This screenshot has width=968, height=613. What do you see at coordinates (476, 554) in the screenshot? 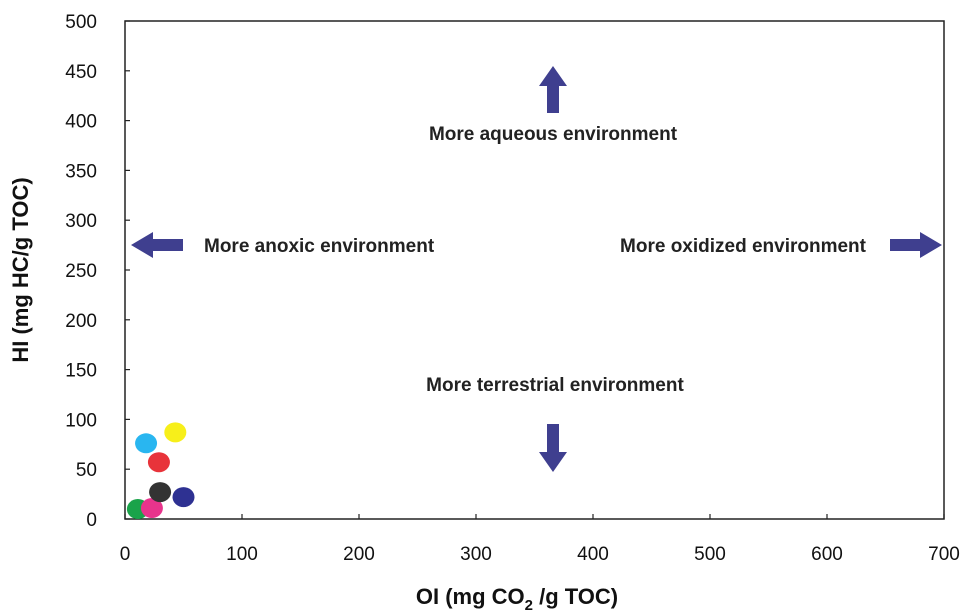
I see `x-tick-label: 300` at bounding box center [476, 554].